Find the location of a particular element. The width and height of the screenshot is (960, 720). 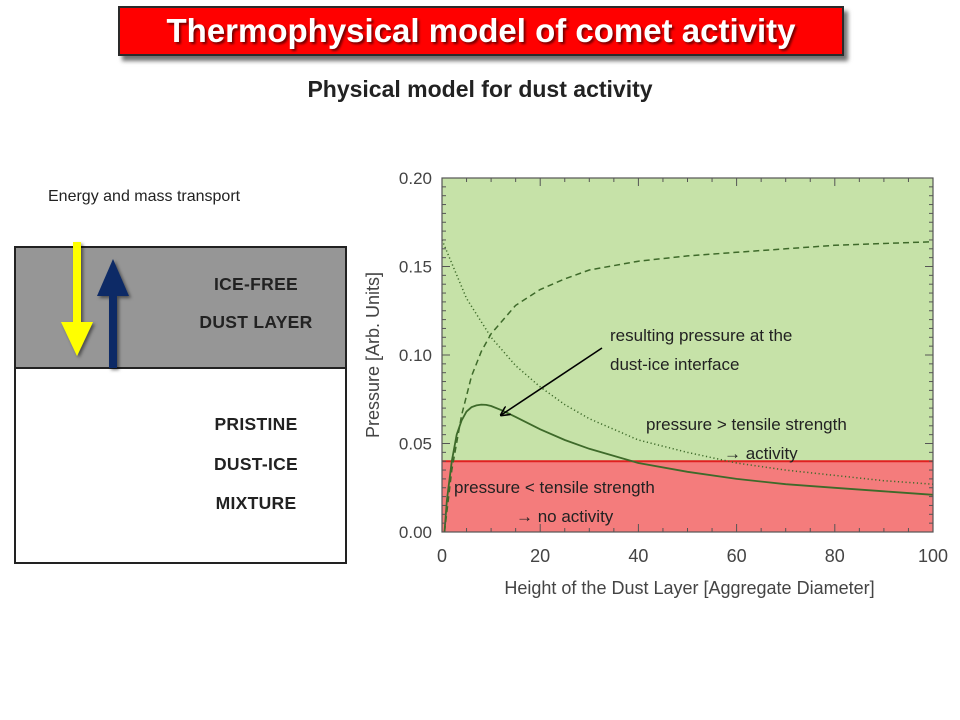

activity-label-line1: pressure > tensile strength is located at coordinates (746, 424).